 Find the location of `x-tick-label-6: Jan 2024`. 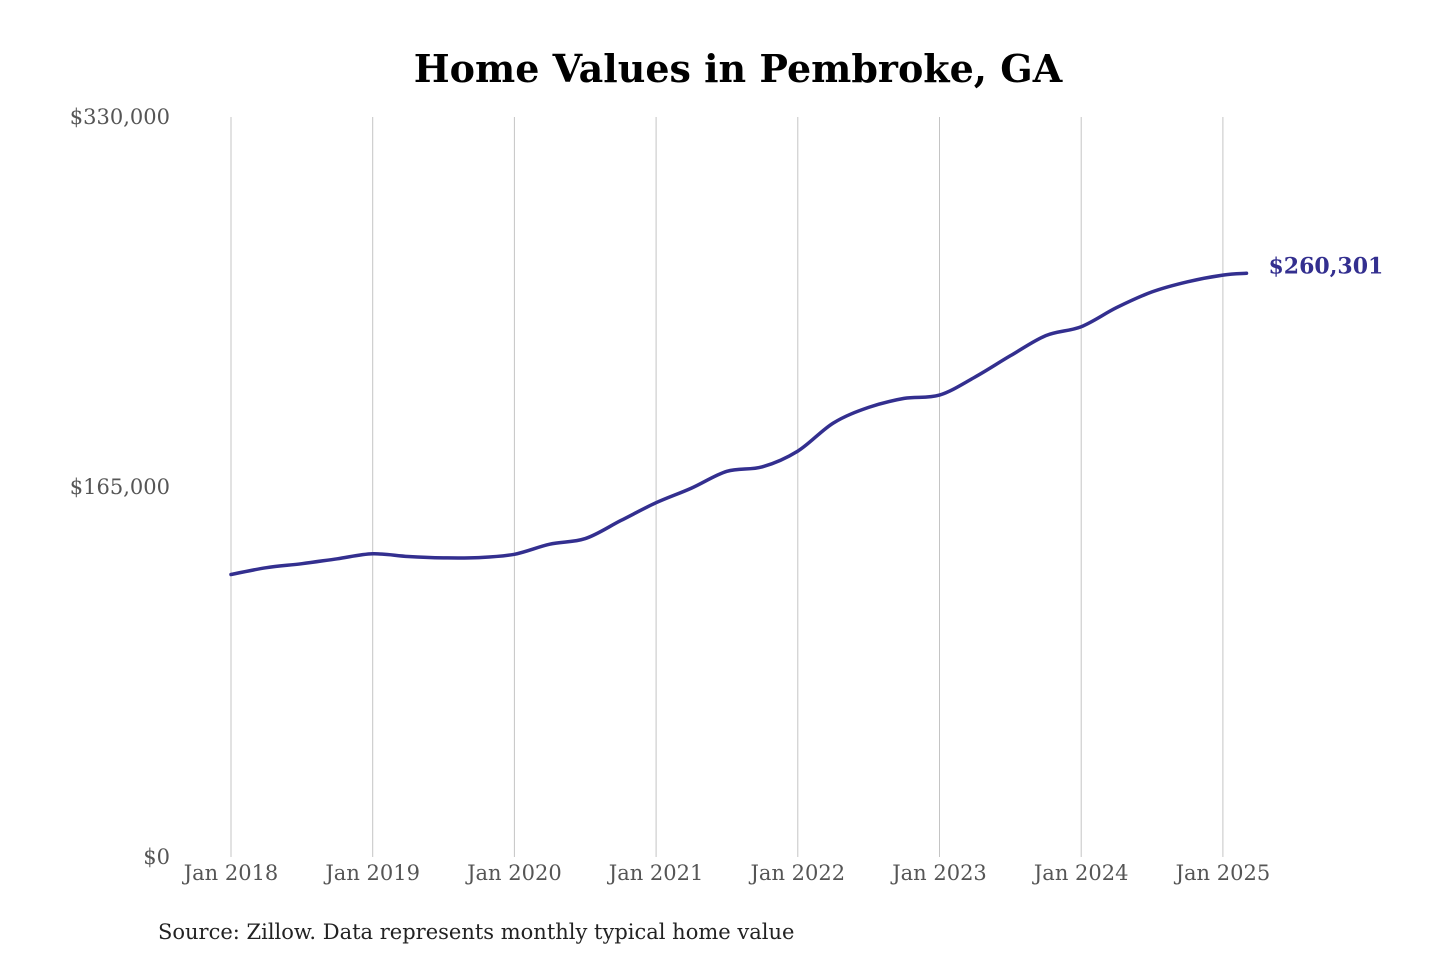

x-tick-label-6: Jan 2024 is located at coordinates (1080, 873).